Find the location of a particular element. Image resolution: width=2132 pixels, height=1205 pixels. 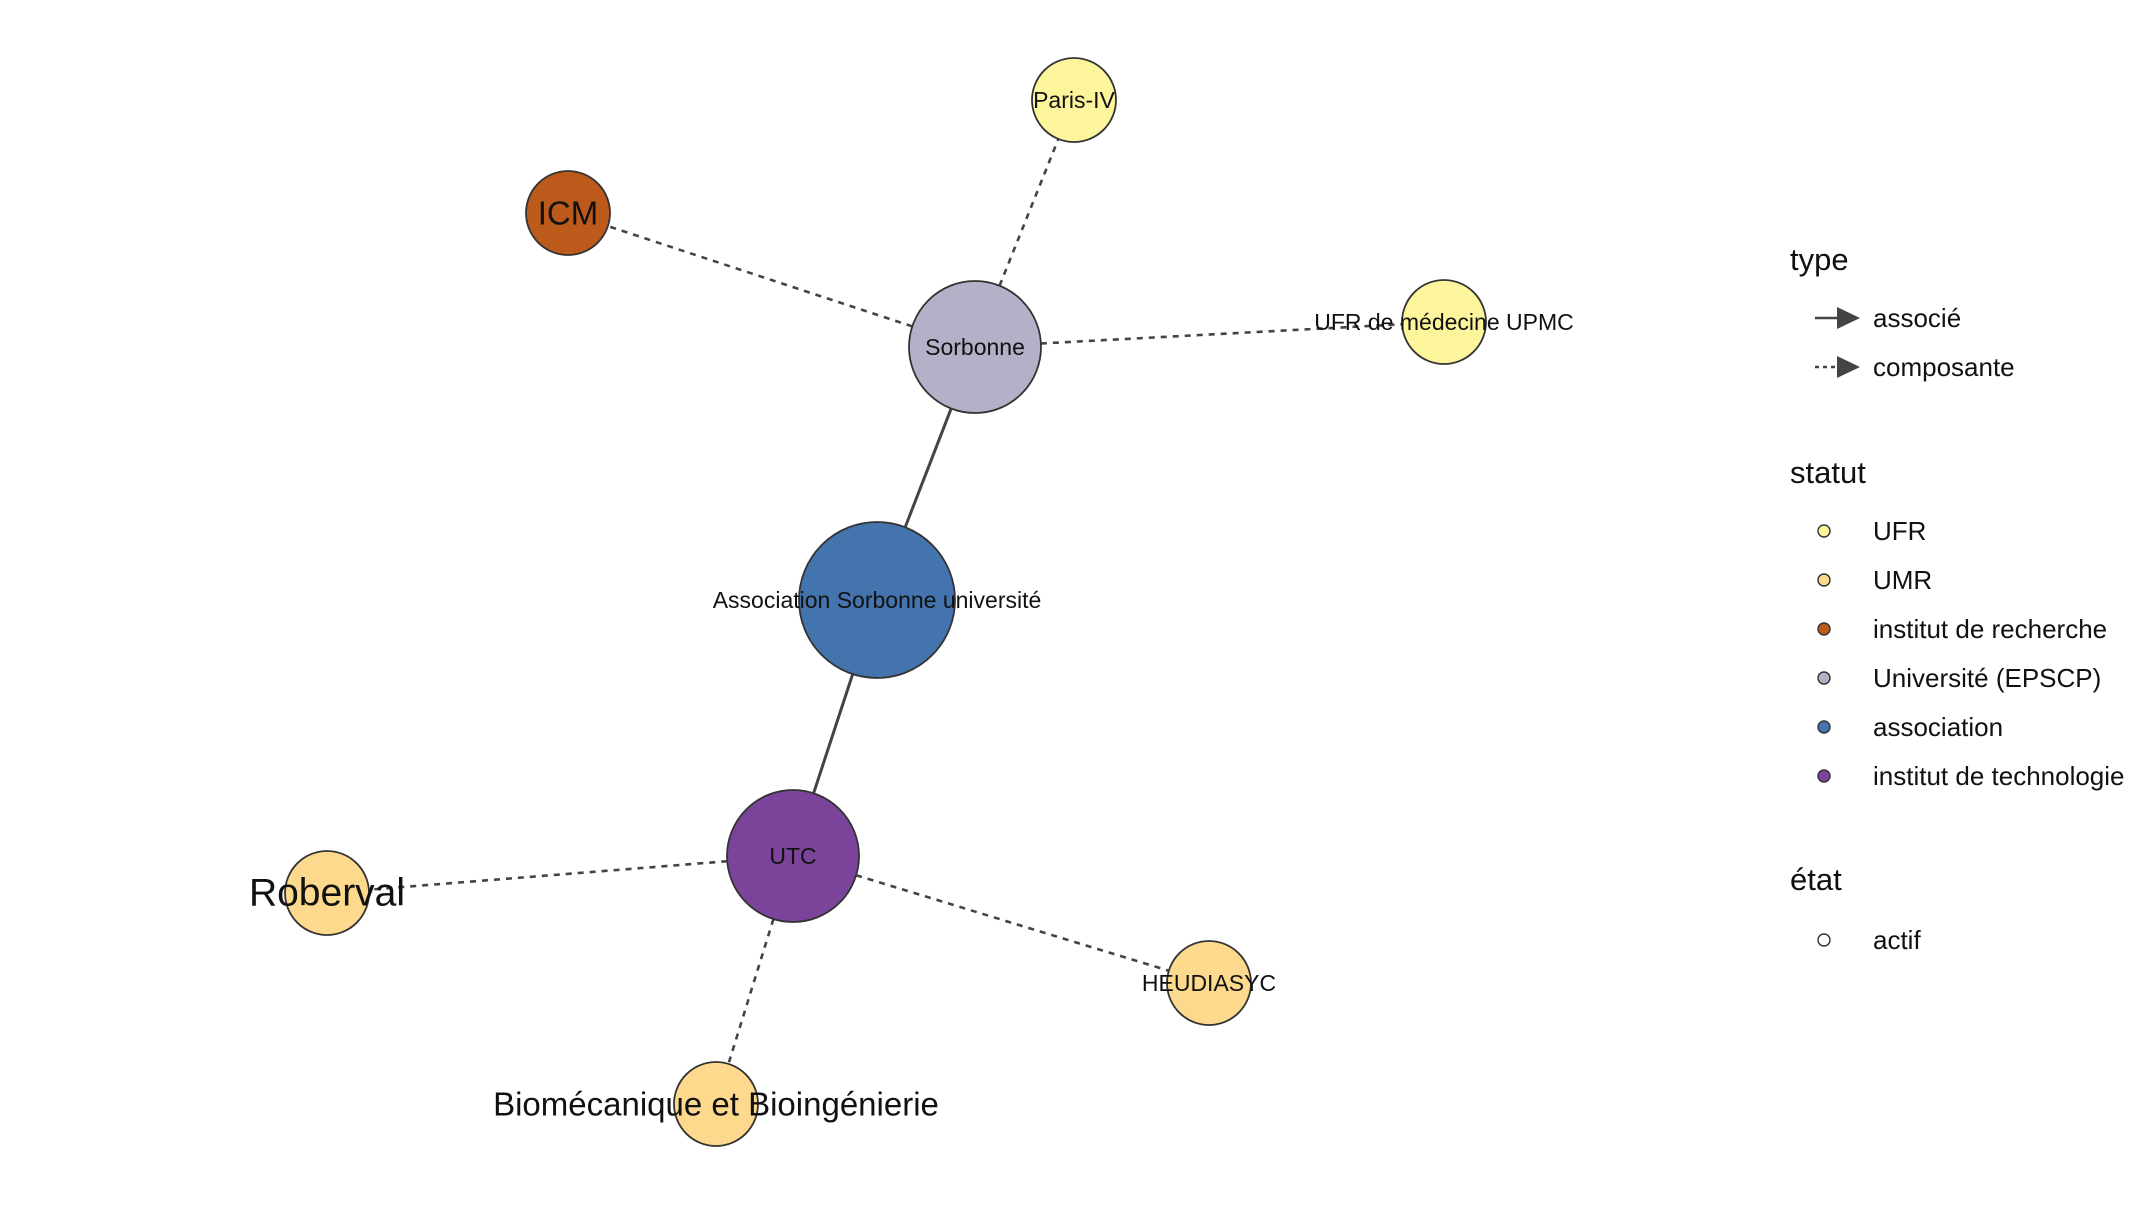

edge-sorbonne-ufrmed is located at coordinates (1242, 332).